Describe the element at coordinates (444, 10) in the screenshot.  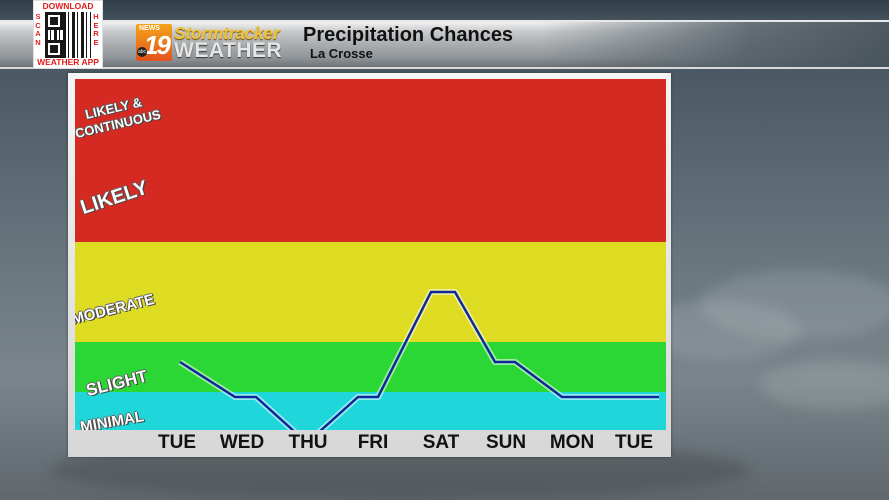
I see `top-strip` at that location.